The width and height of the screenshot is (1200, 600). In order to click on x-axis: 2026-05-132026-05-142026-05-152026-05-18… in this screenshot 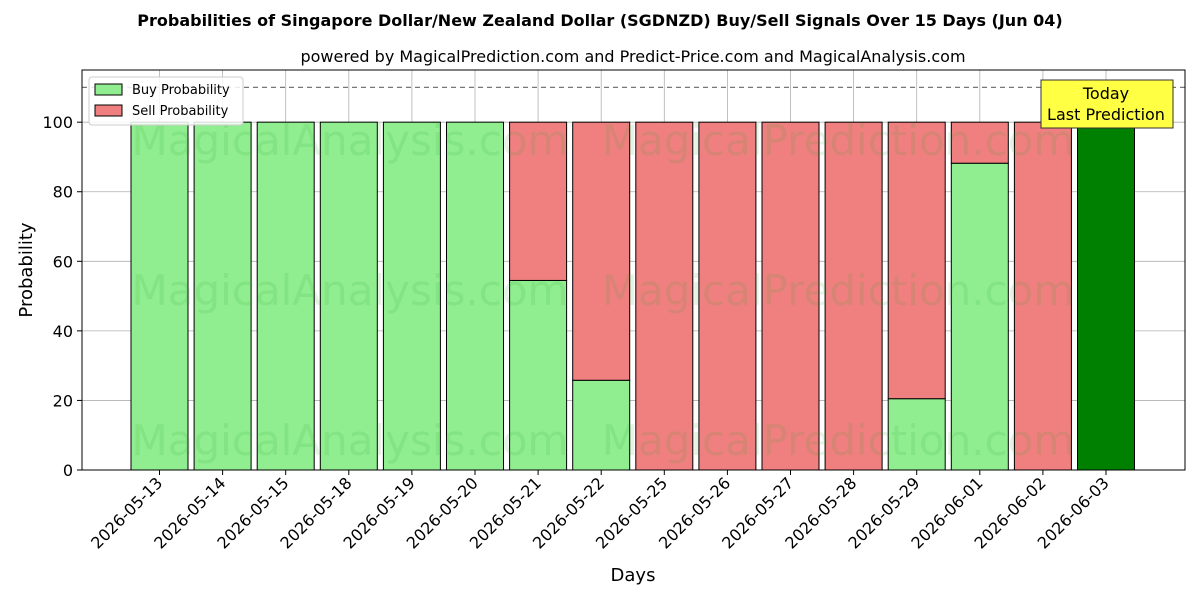, I will do `click(600, 511)`.